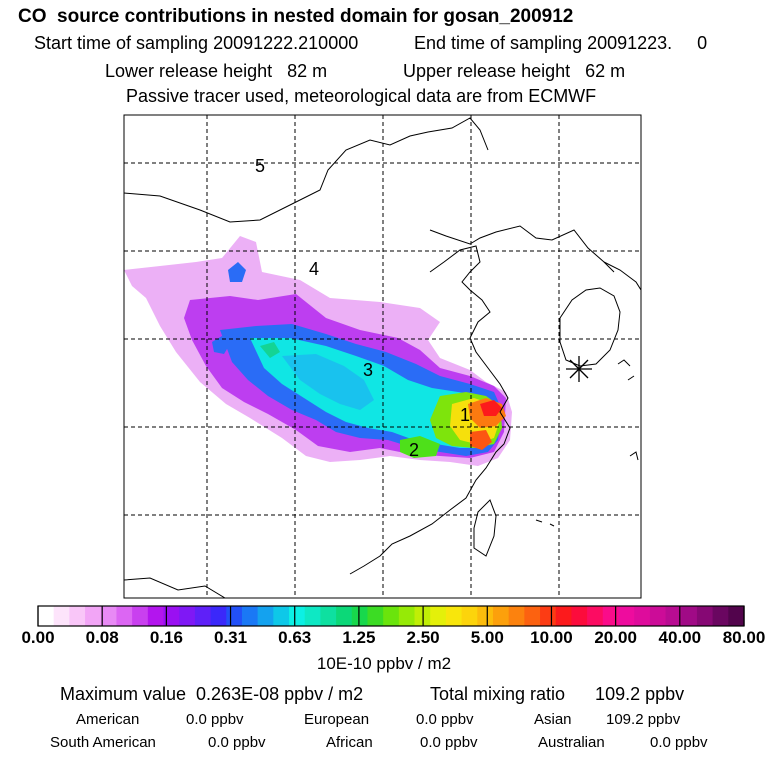  Describe the element at coordinates (368, 370) in the screenshot. I see `region-label-3: 3` at that location.